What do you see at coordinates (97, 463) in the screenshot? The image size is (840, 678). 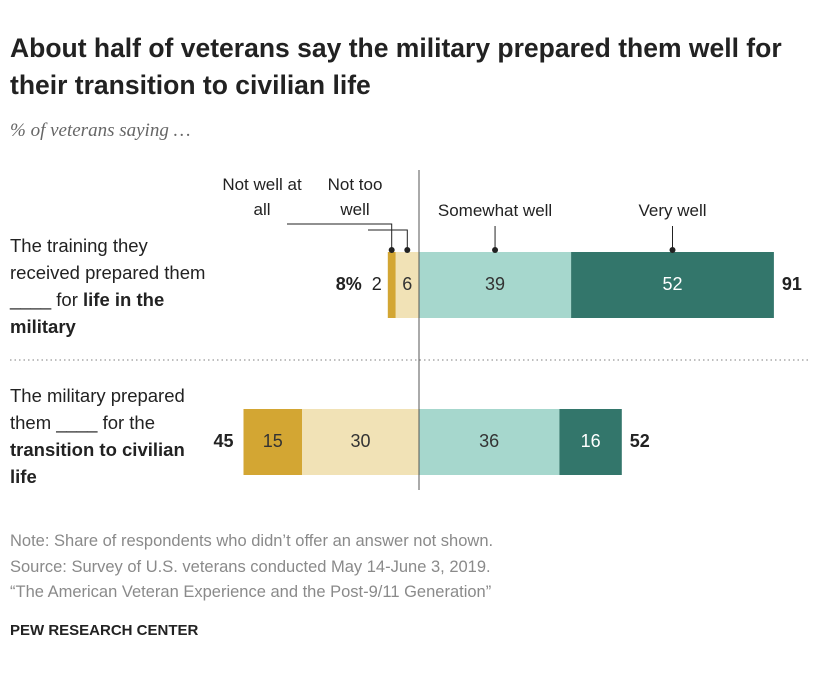 I see `category-bold: transition to civilian life` at bounding box center [97, 463].